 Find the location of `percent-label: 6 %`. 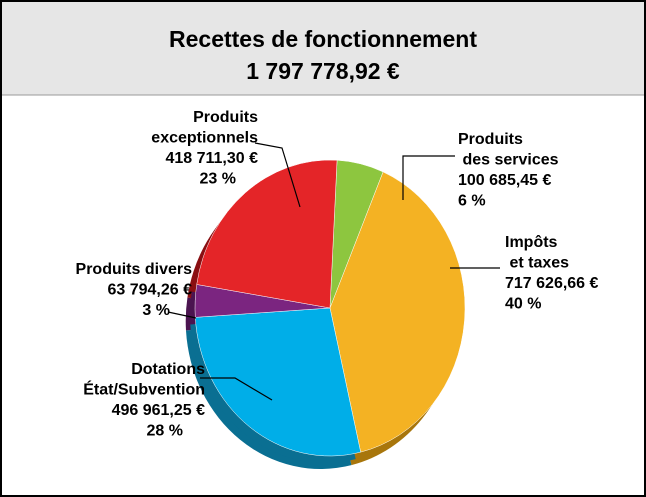

percent-label: 6 % is located at coordinates (472, 201).